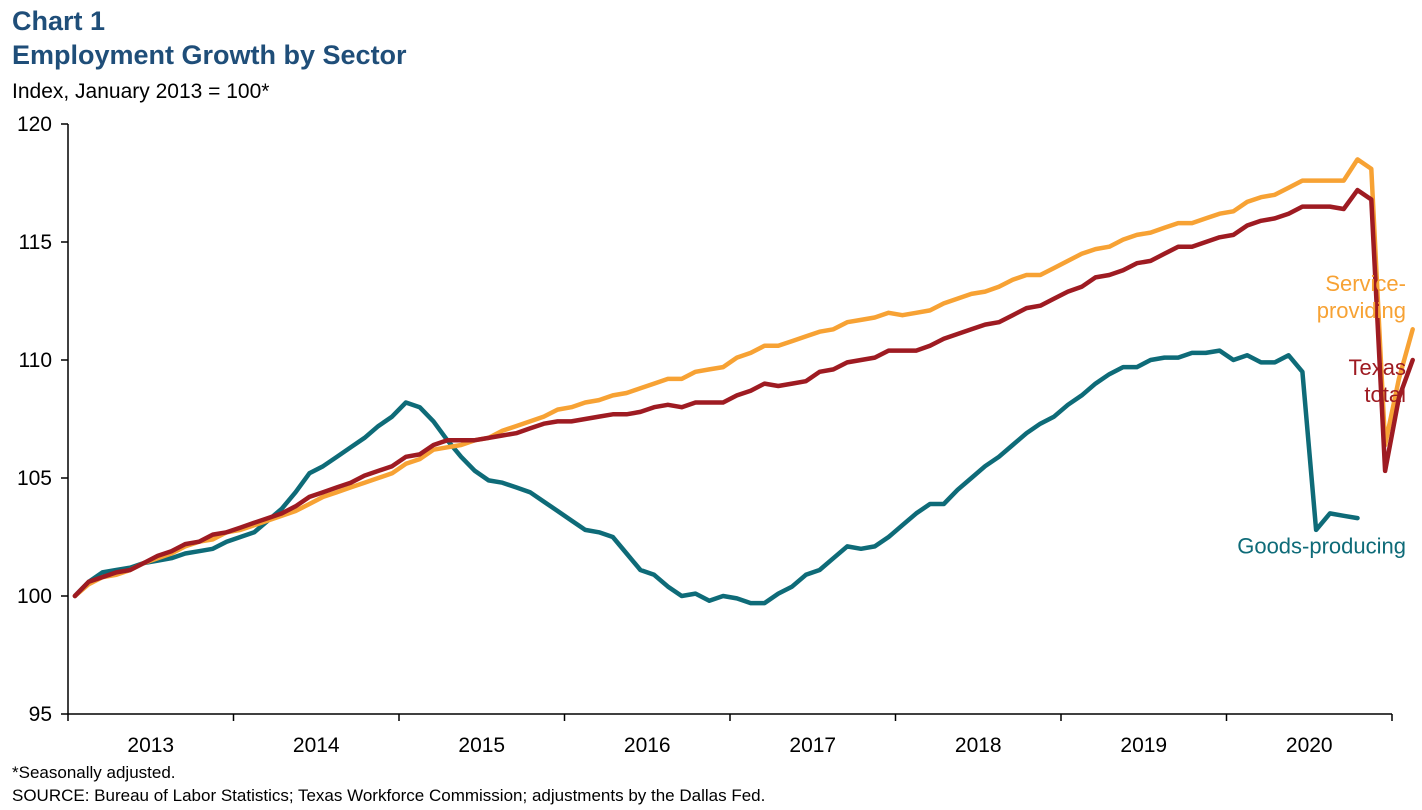 This screenshot has height=810, width=1422. What do you see at coordinates (316, 745) in the screenshot?
I see `x-tick-label: 2014` at bounding box center [316, 745].